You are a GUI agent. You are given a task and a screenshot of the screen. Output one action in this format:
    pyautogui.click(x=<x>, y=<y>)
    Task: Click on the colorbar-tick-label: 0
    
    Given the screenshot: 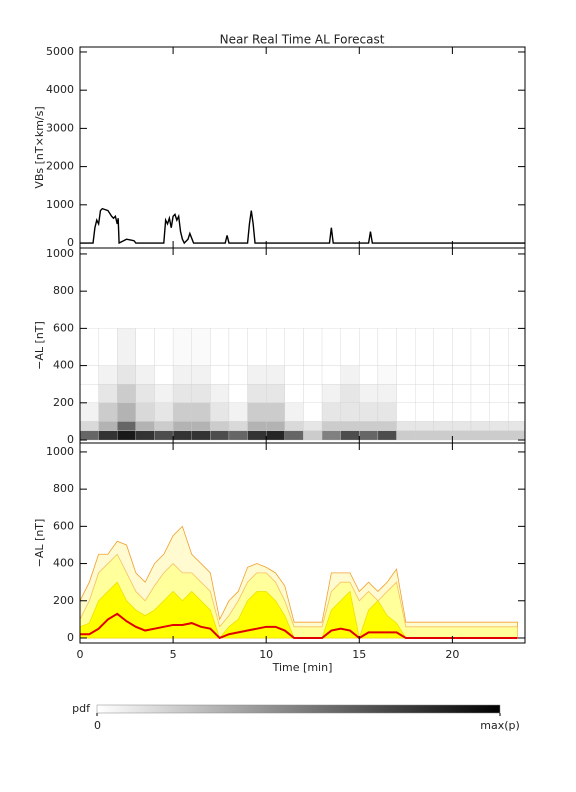 What is the action you would take?
    pyautogui.click(x=97, y=725)
    